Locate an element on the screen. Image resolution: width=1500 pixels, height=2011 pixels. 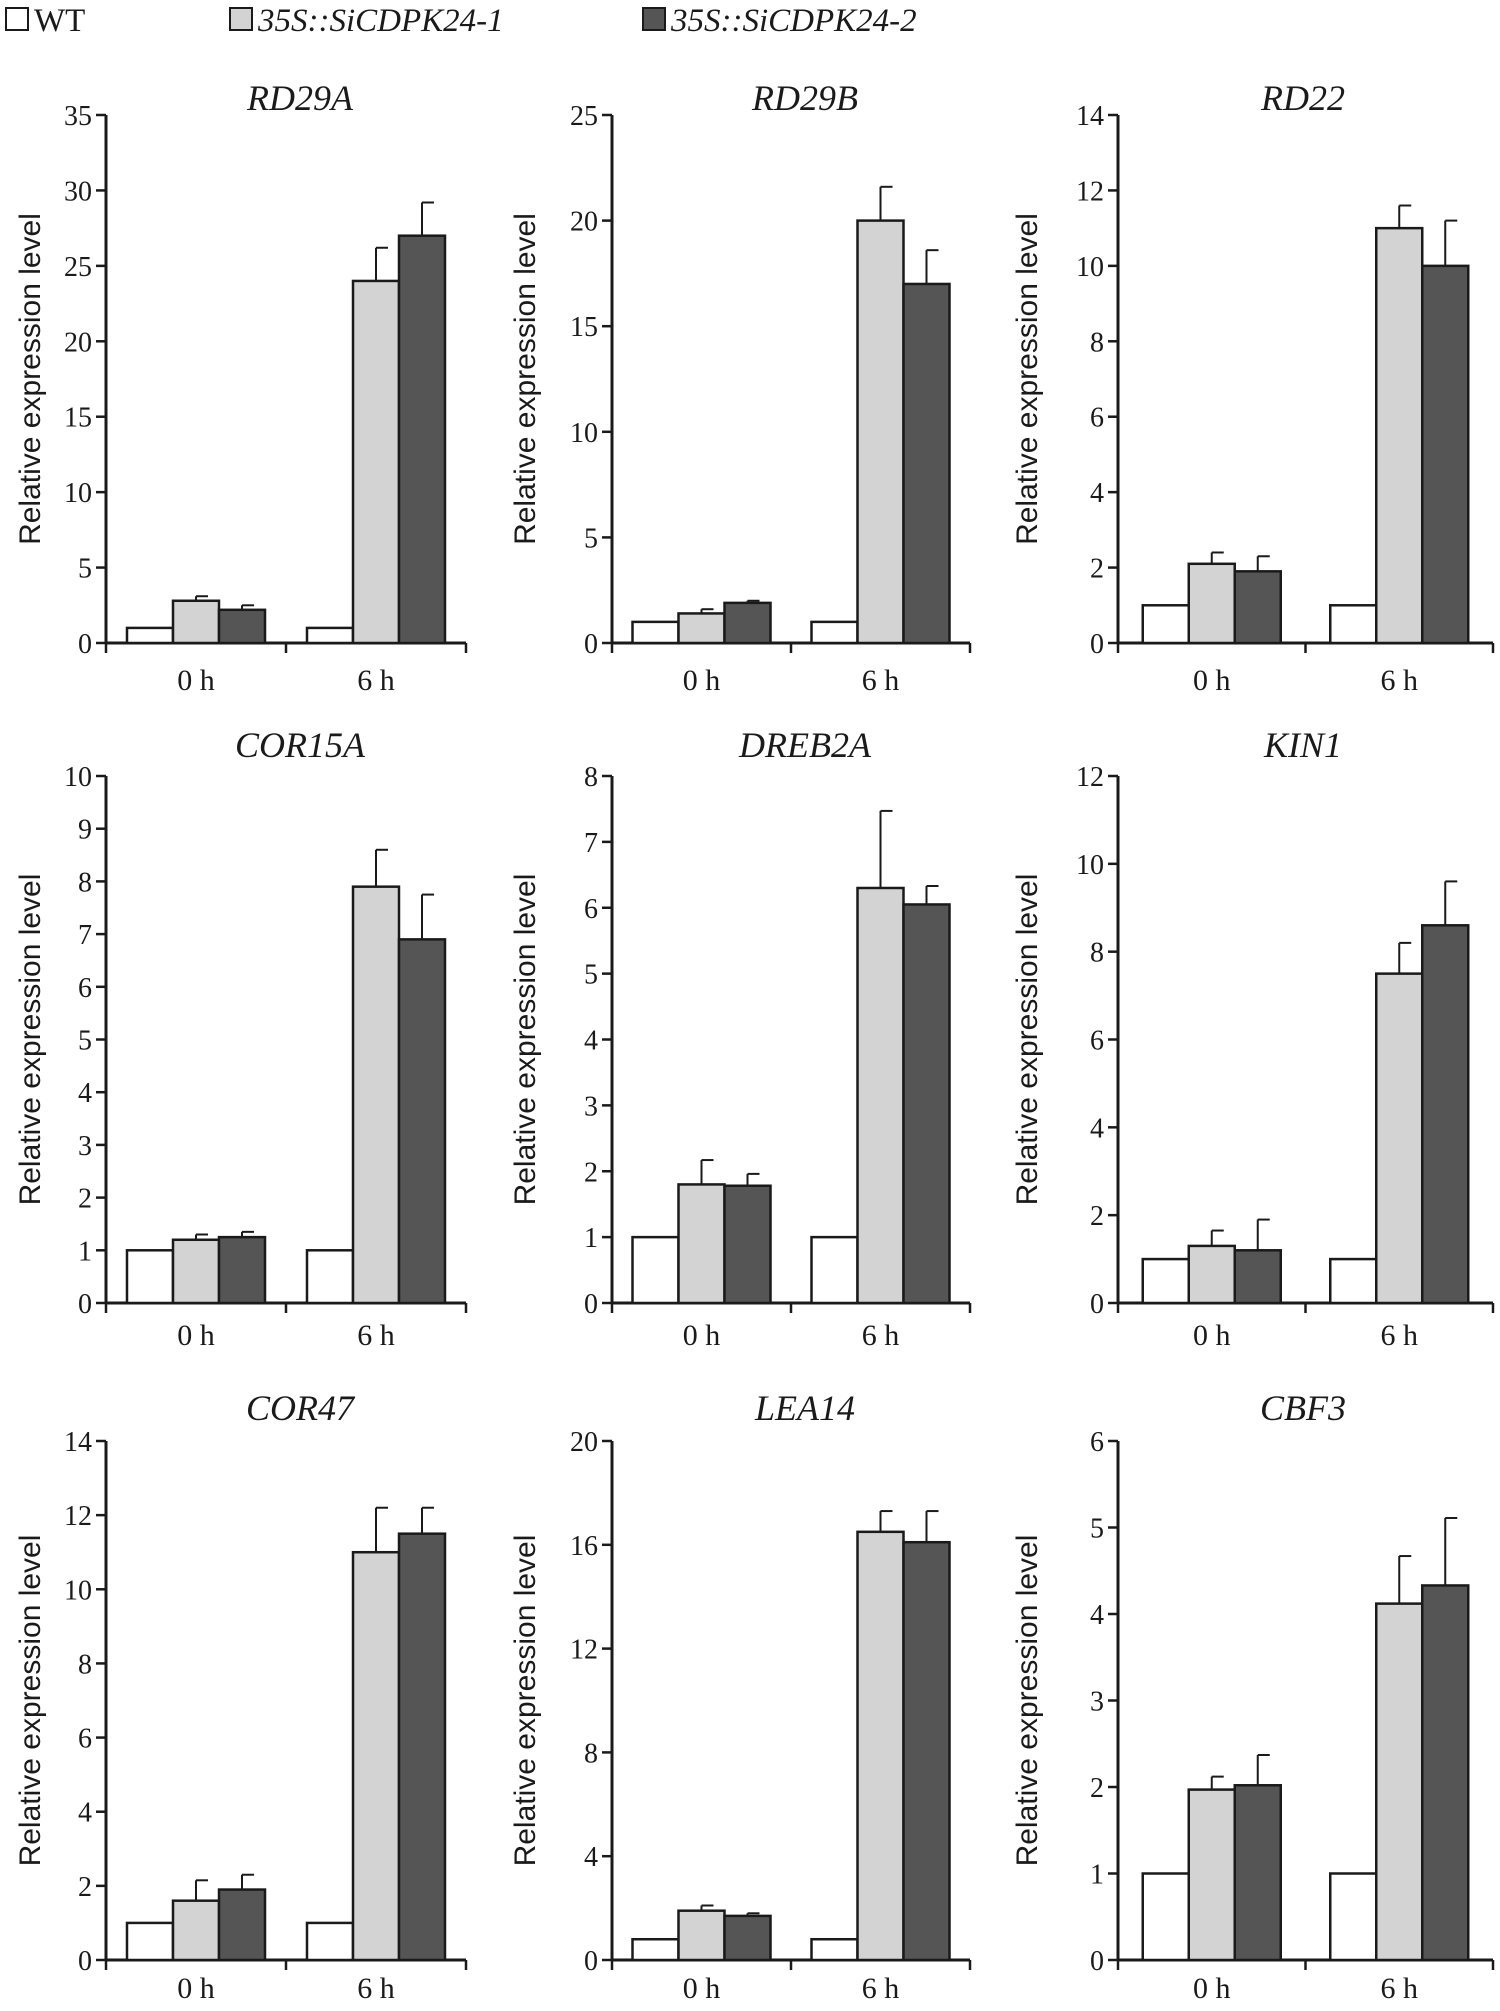
y-tick-label: 12 is located at coordinates (78, 1516).